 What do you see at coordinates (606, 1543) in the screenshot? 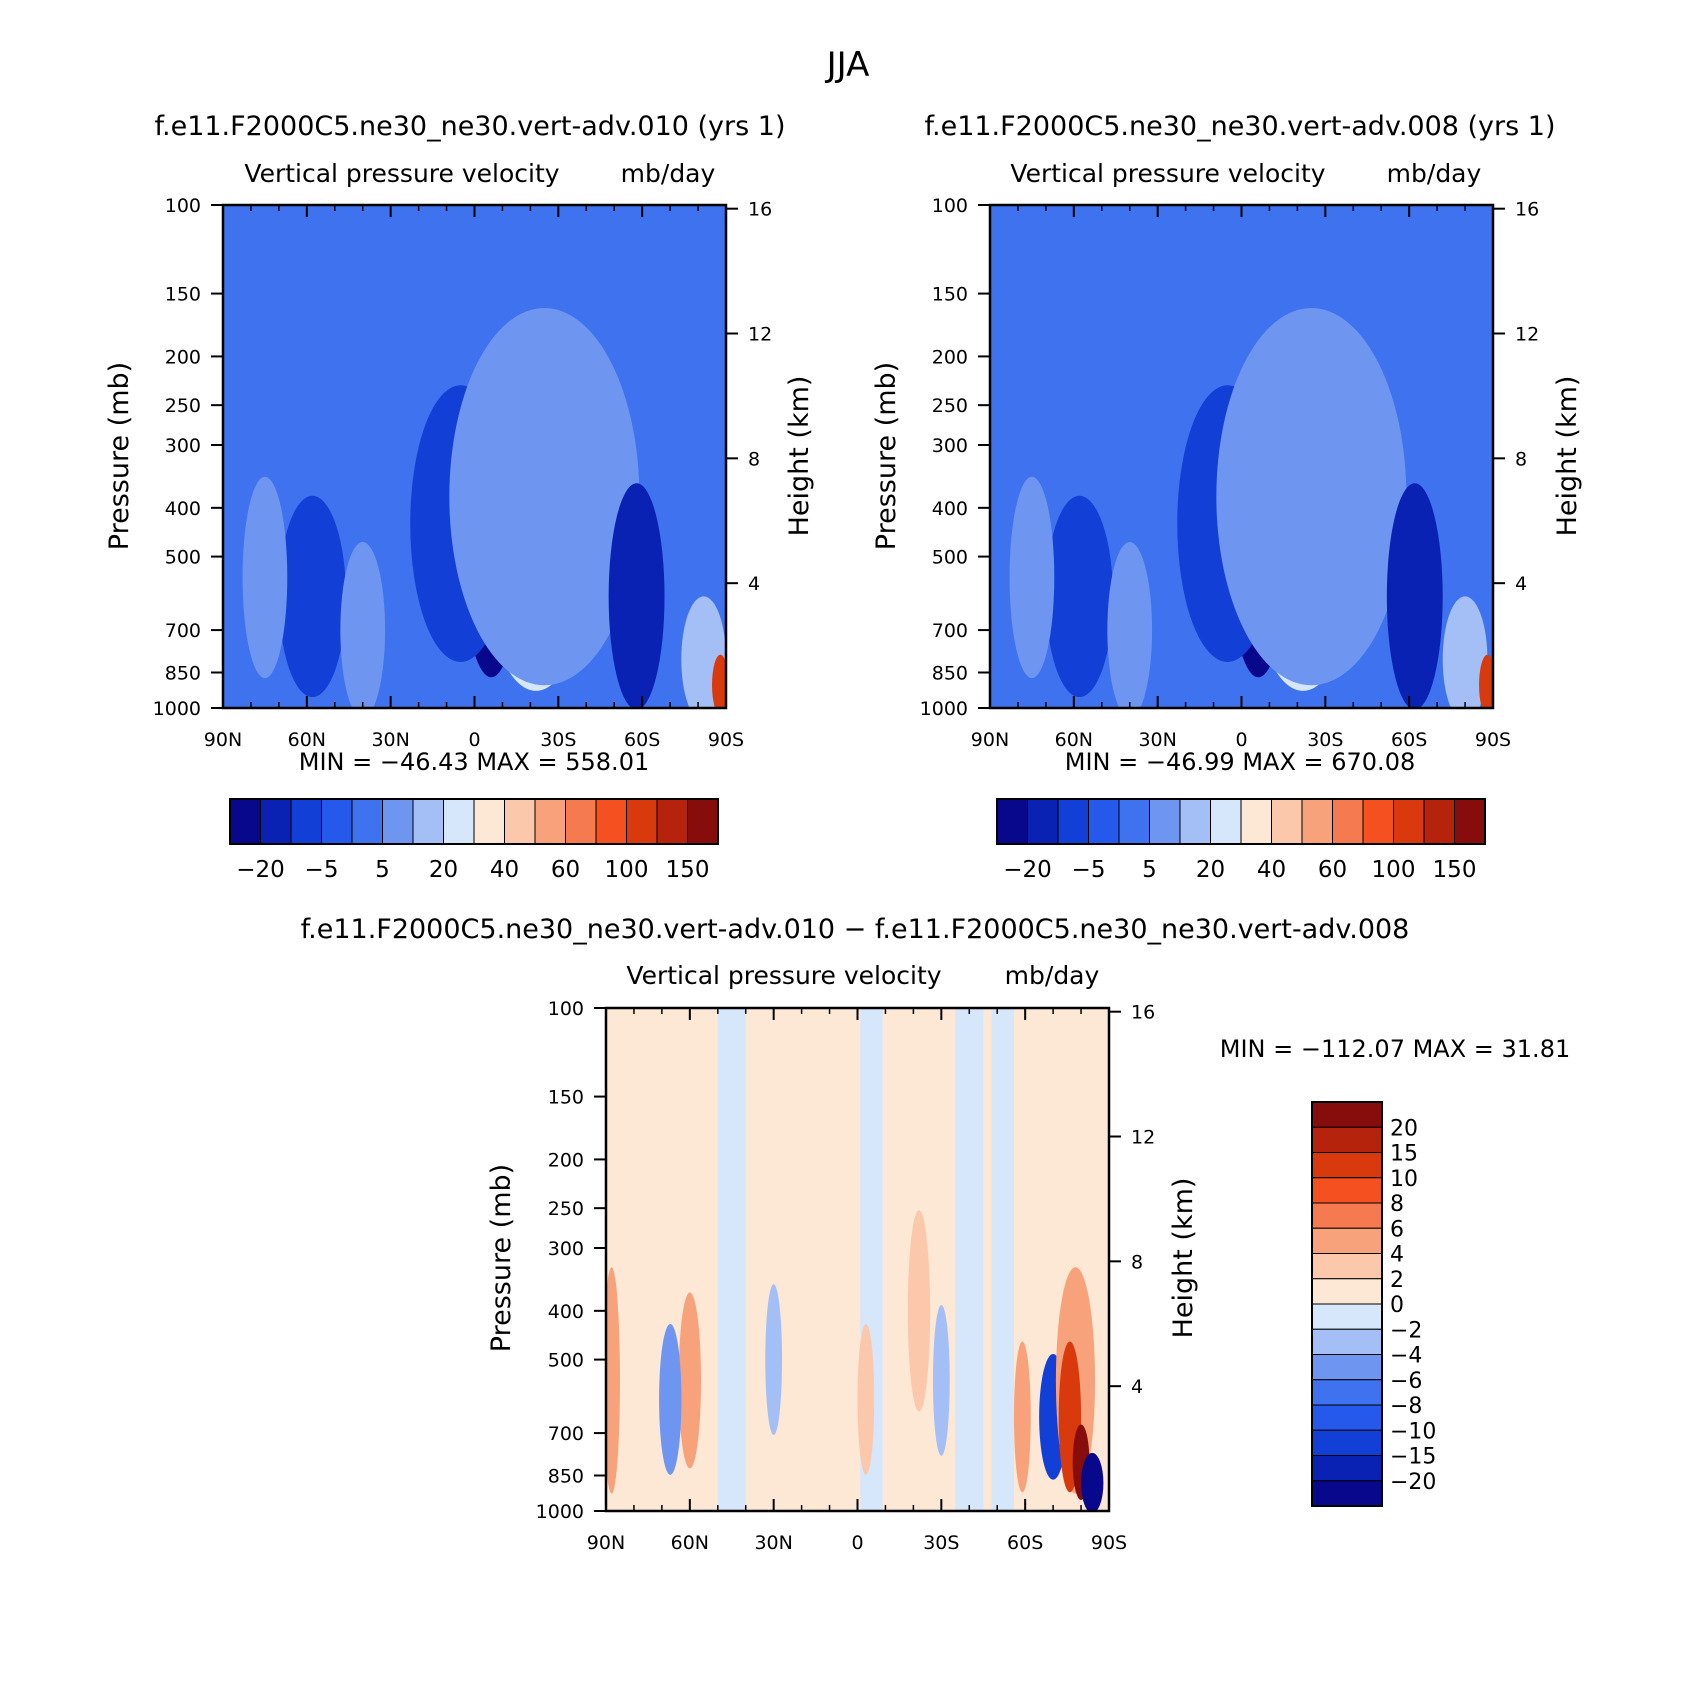
I see `panel-diff-x-tick-label: 90N` at bounding box center [606, 1543].